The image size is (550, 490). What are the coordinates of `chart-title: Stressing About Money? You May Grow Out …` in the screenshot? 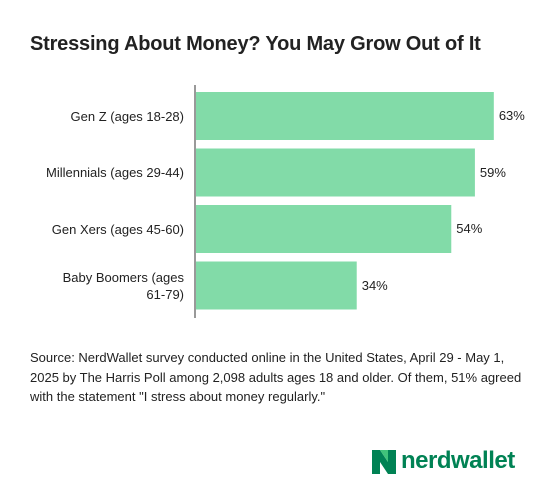 It's located at (255, 44).